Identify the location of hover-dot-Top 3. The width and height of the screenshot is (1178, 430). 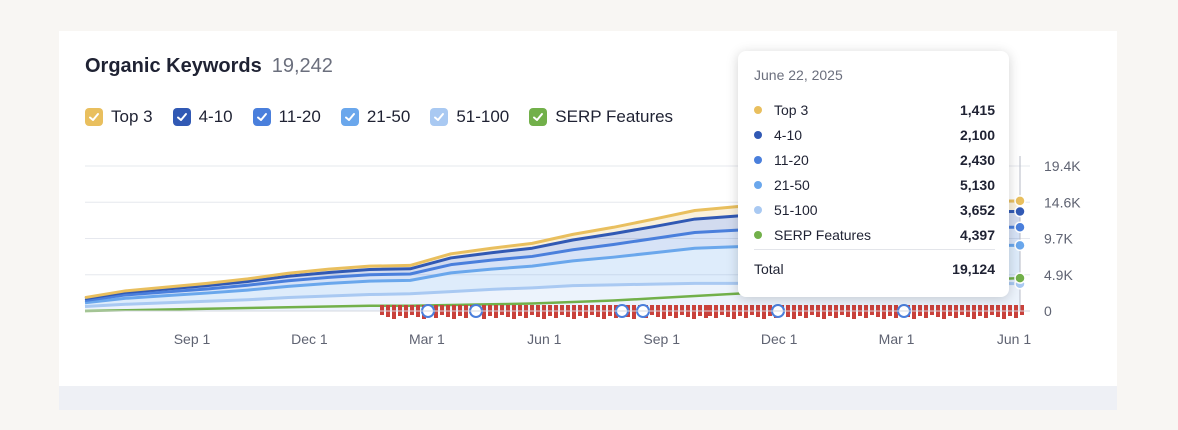
(1020, 201).